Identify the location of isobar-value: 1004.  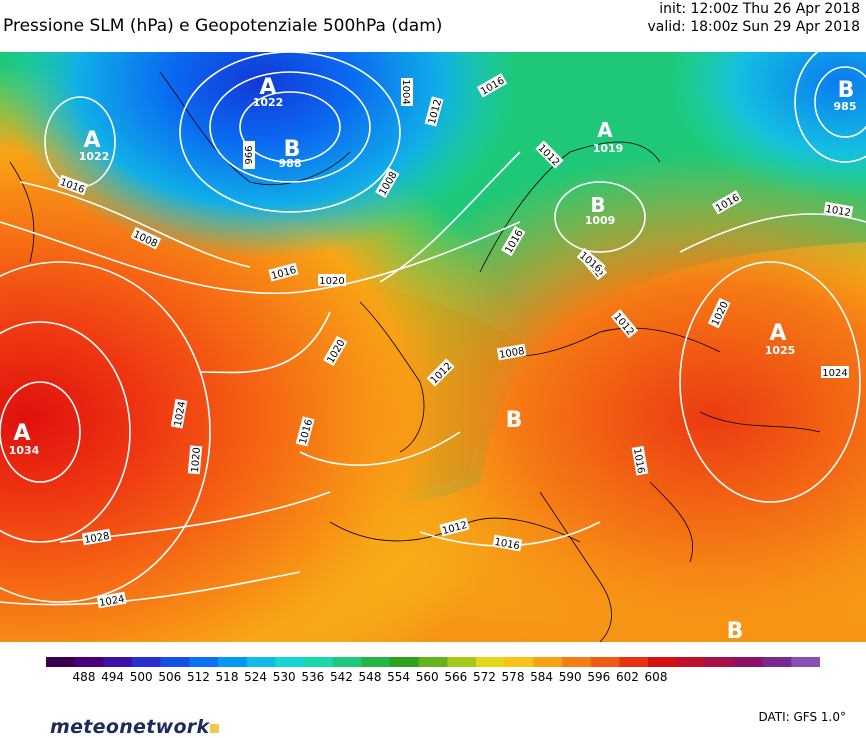
(405, 91).